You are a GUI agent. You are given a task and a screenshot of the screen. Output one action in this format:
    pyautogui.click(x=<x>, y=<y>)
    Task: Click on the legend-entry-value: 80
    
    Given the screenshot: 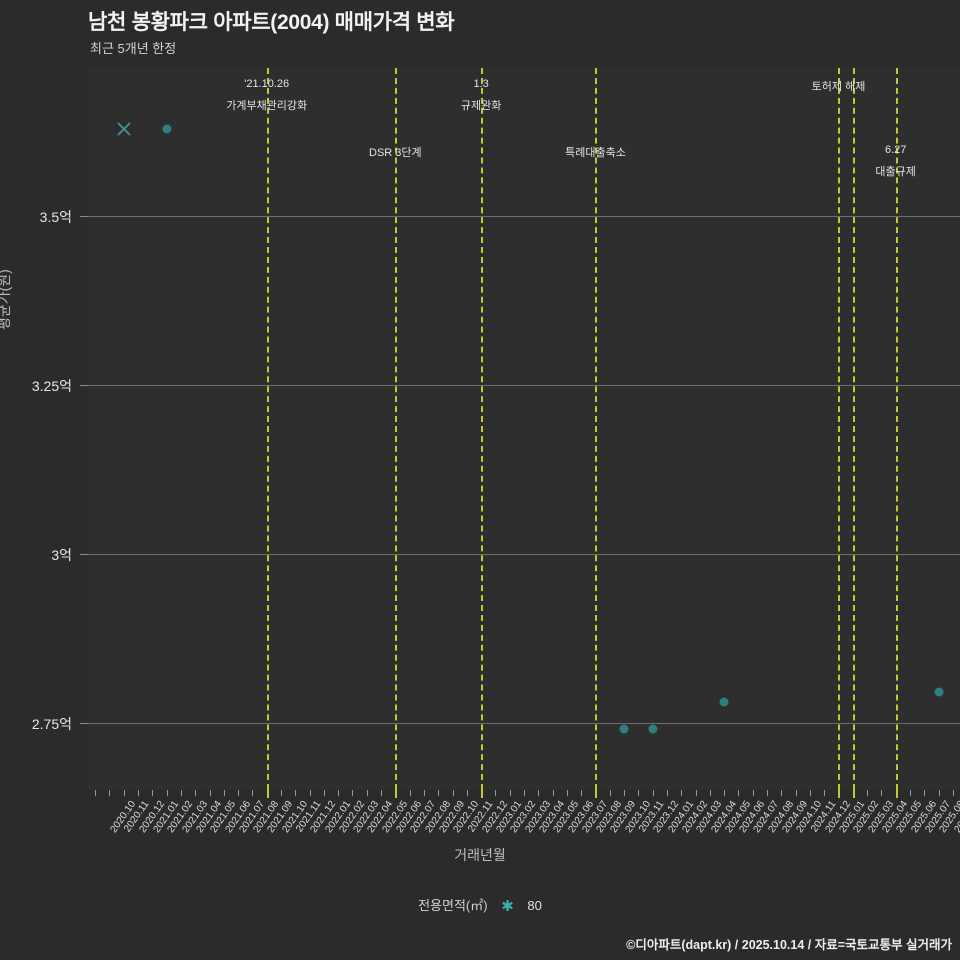 What is the action you would take?
    pyautogui.click(x=534, y=905)
    